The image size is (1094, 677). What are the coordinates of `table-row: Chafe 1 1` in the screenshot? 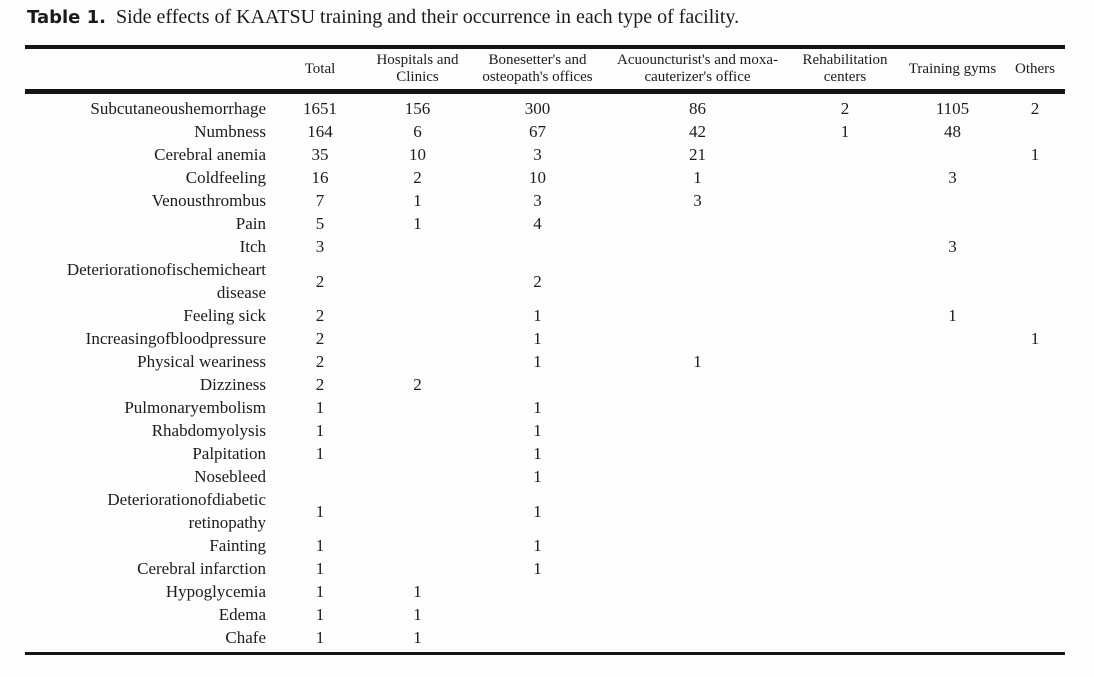 It's located at (545, 640).